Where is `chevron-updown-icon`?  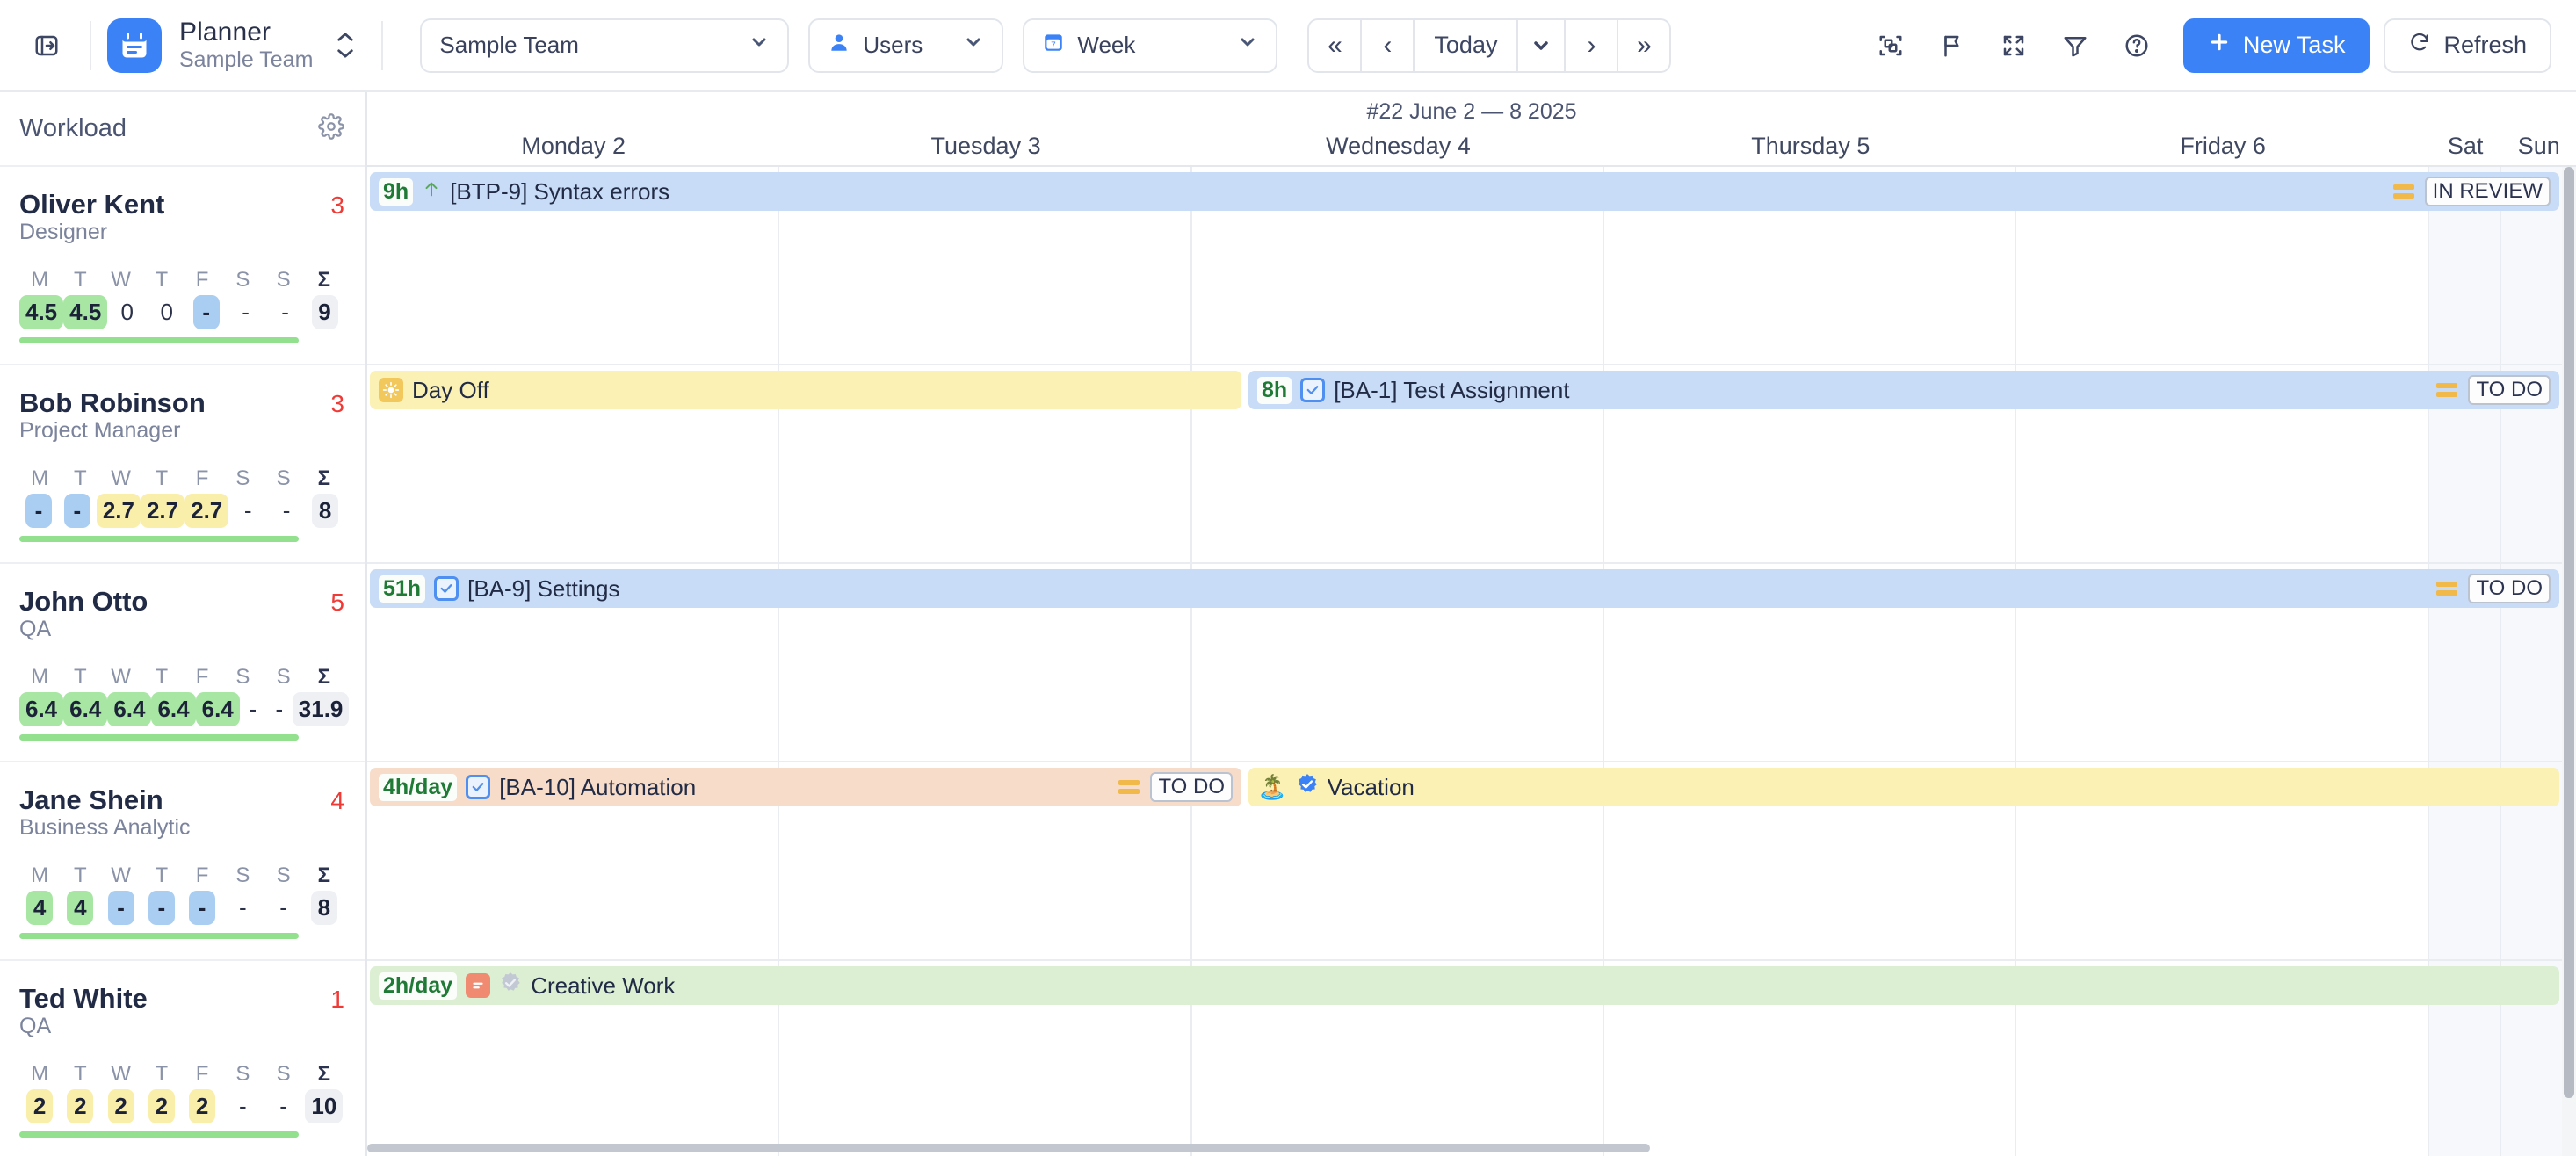
chevron-updown-icon is located at coordinates (345, 45).